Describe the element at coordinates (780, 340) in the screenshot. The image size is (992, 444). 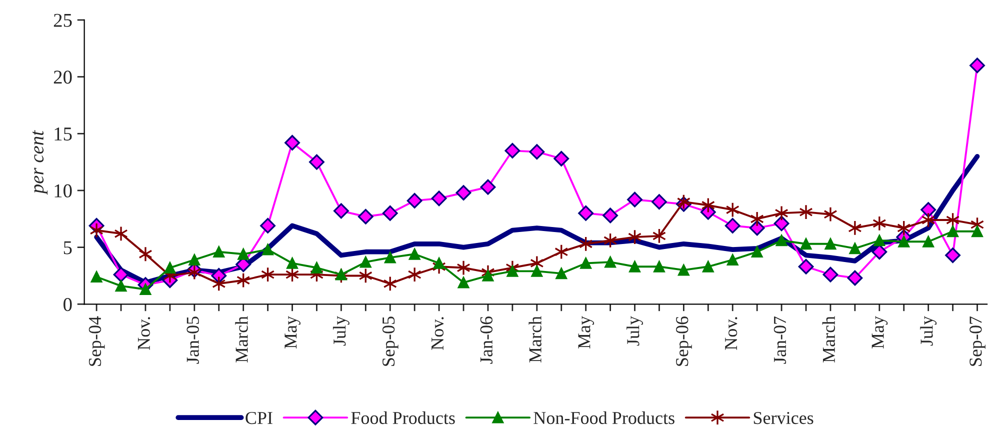
I see `x-tick-label: Jan-07` at that location.